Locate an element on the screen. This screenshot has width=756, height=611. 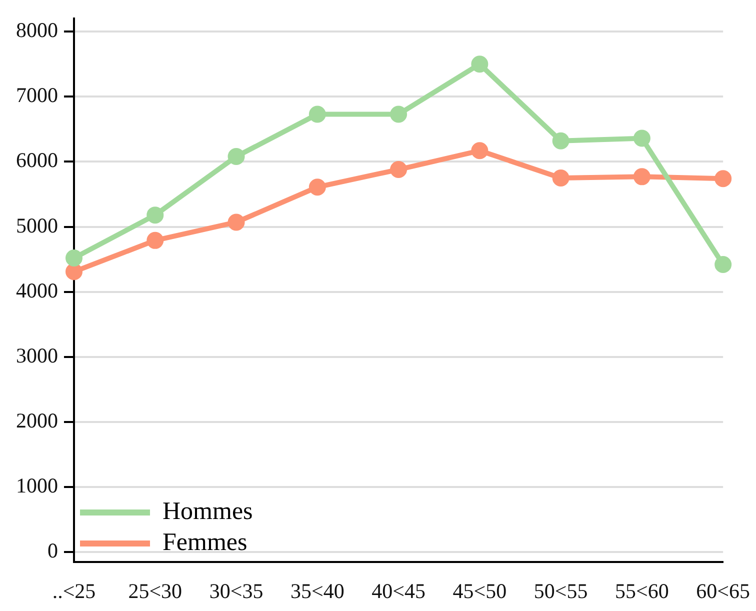
y-tick-label: 3000 is located at coordinates (37, 355).